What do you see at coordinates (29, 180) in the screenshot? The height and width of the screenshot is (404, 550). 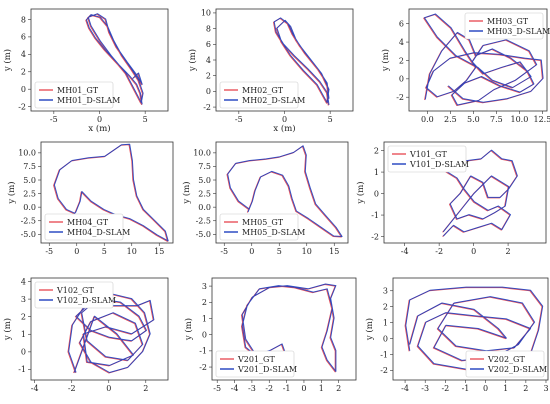 I see `y-tick-label: 5.0` at bounding box center [29, 180].